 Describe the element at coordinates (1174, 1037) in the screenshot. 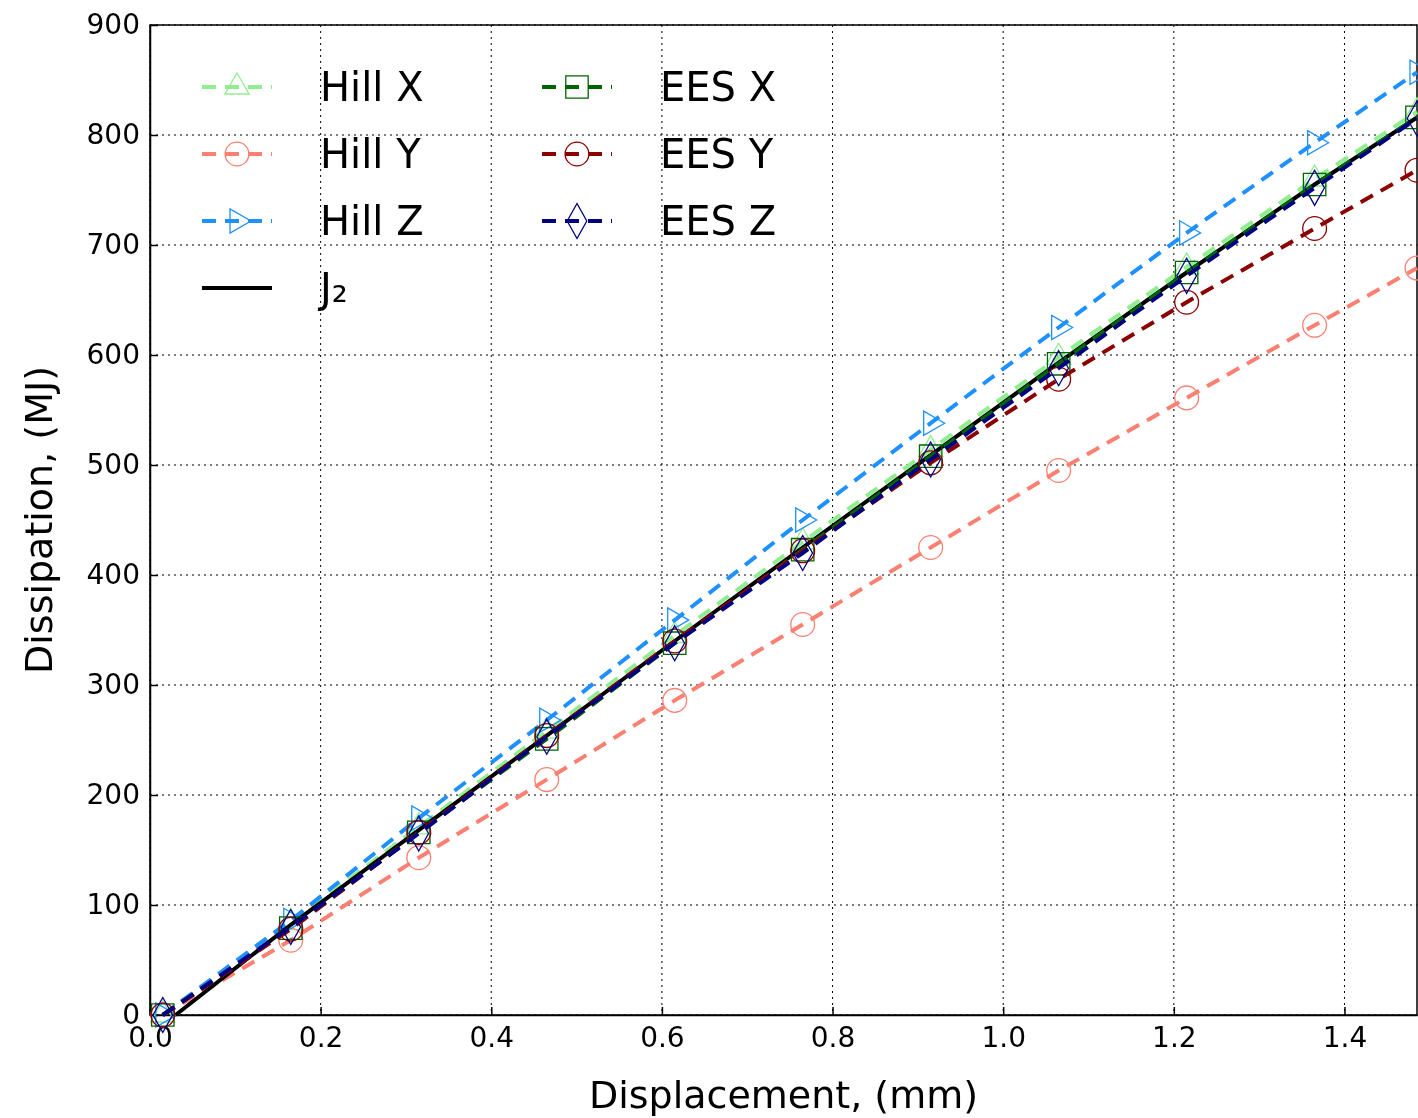

I see `x-tick-label: 1.2` at that location.